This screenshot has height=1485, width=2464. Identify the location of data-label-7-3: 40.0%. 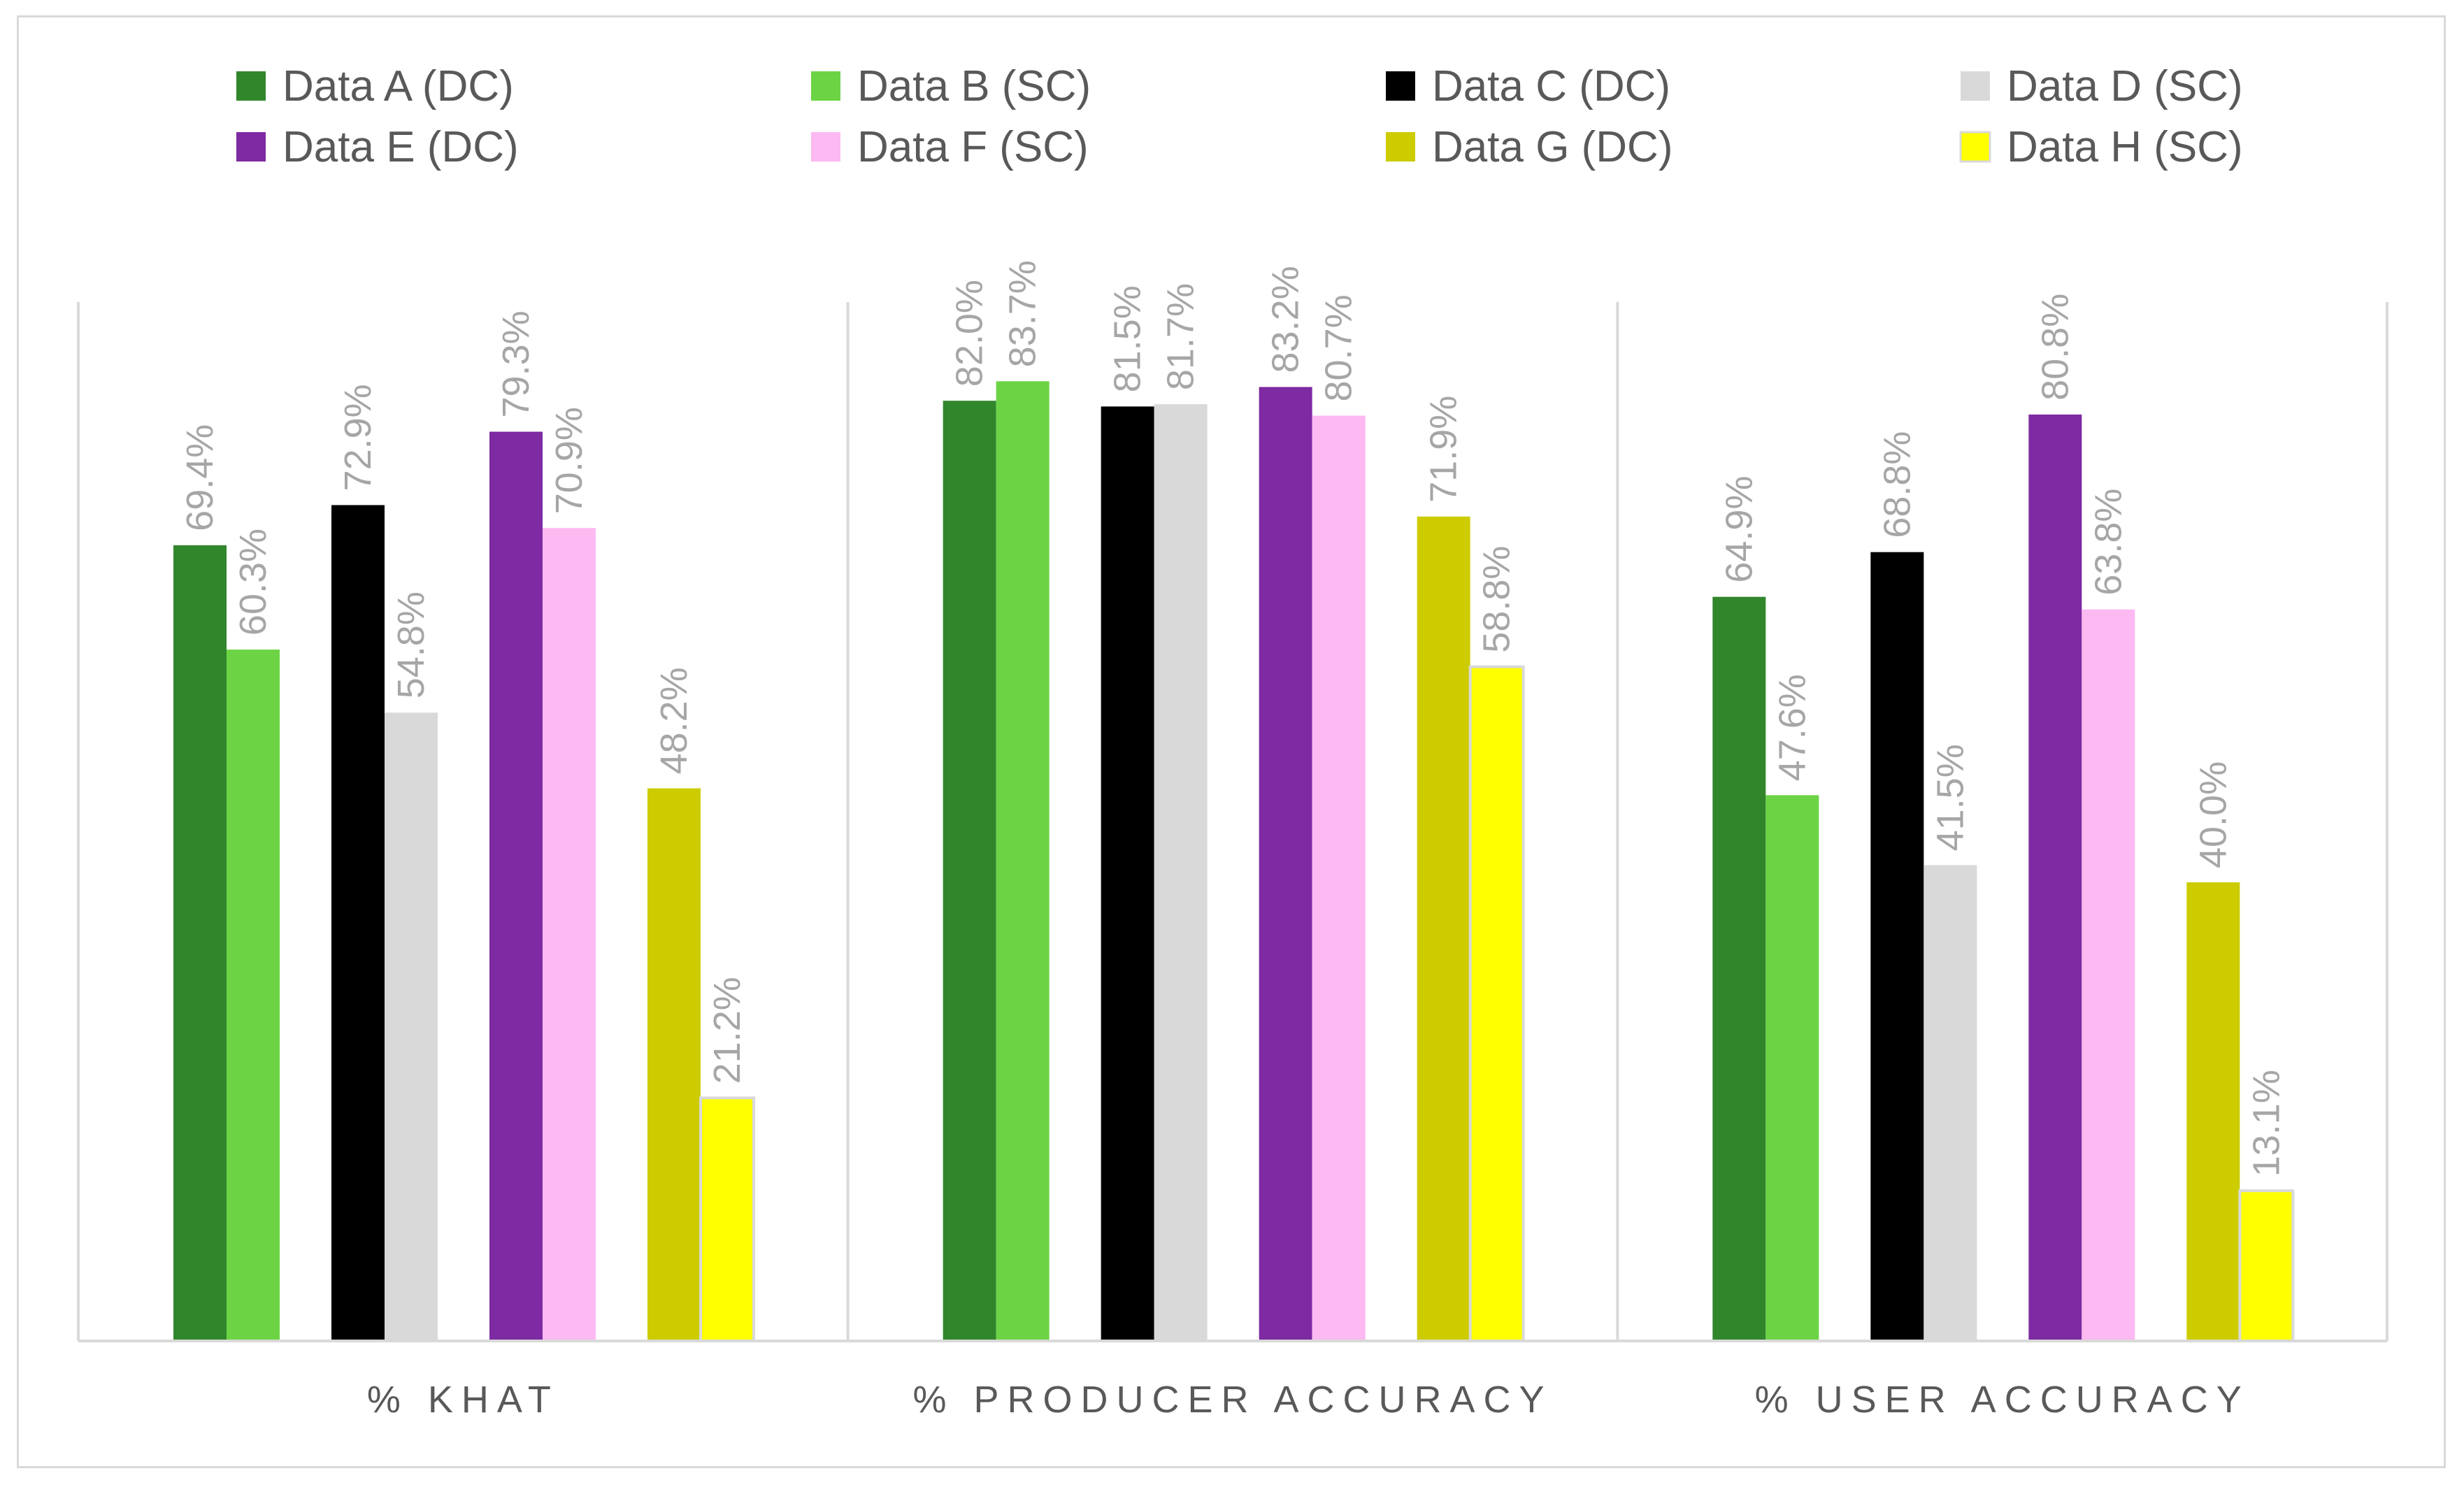
(2213, 814).